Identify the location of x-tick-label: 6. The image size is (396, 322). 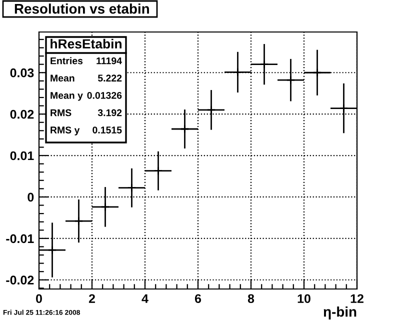
(198, 299).